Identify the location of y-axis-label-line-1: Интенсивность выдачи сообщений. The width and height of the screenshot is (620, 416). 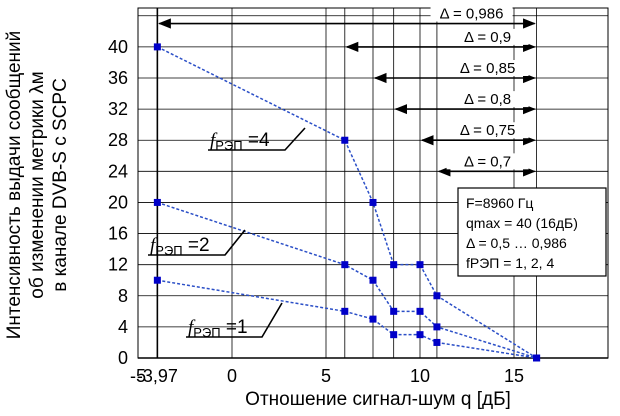
(14, 185).